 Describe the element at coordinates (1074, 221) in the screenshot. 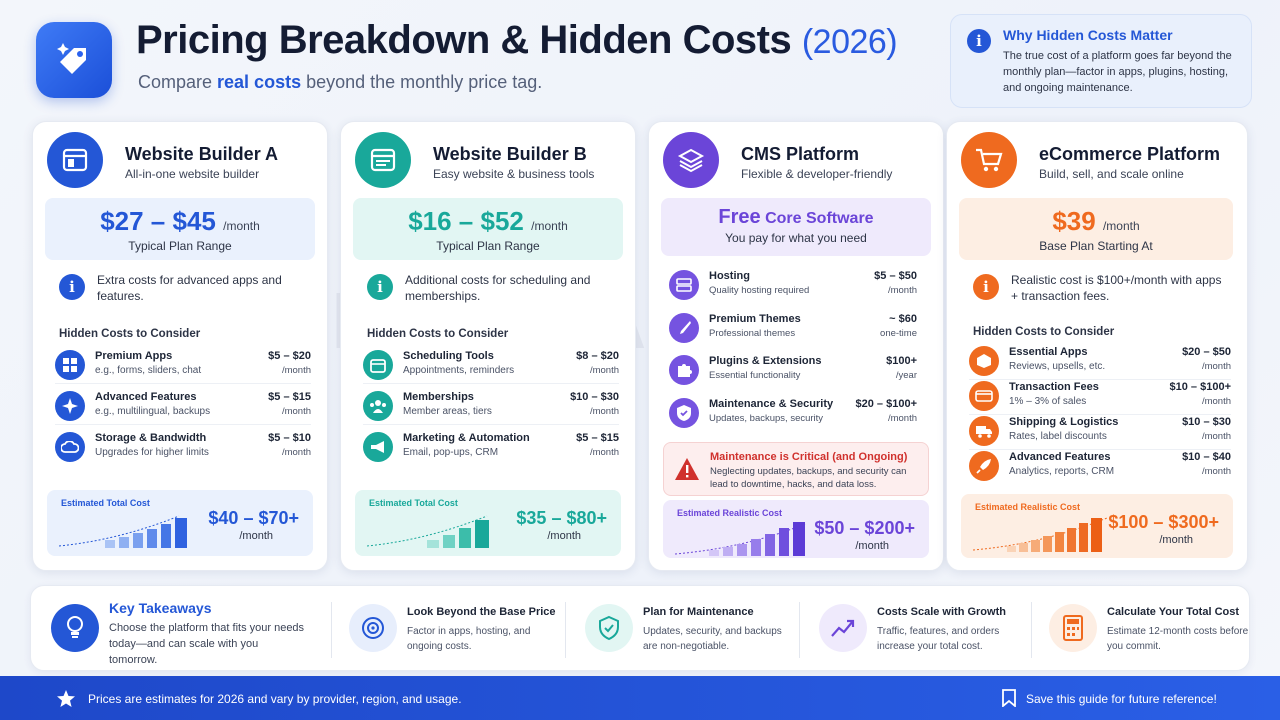

I see `price: $39` at that location.